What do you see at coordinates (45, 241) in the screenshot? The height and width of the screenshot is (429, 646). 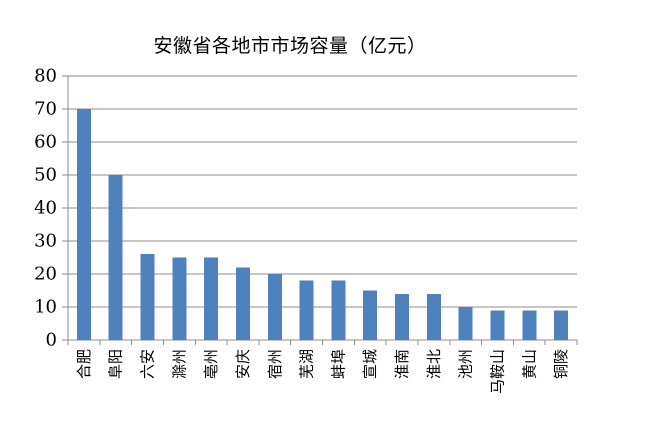 I see `y-axis-tick-label: 30` at bounding box center [45, 241].